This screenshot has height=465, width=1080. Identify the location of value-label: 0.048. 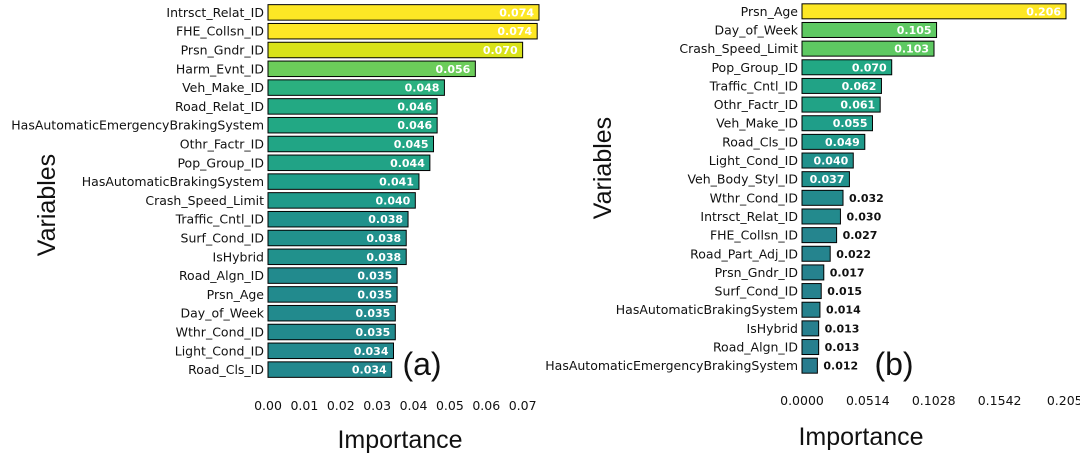
(422, 88).